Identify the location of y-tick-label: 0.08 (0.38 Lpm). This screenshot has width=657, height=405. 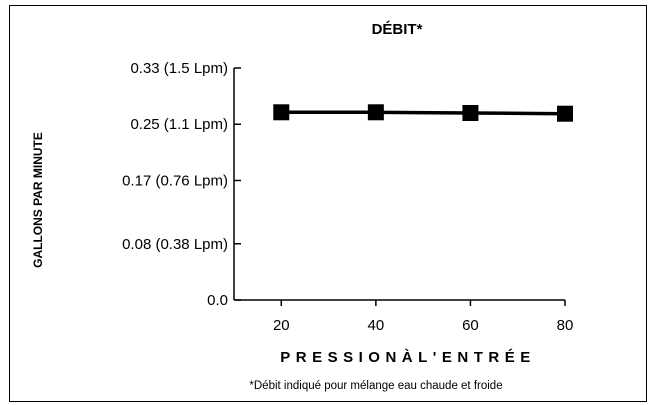
(175, 244).